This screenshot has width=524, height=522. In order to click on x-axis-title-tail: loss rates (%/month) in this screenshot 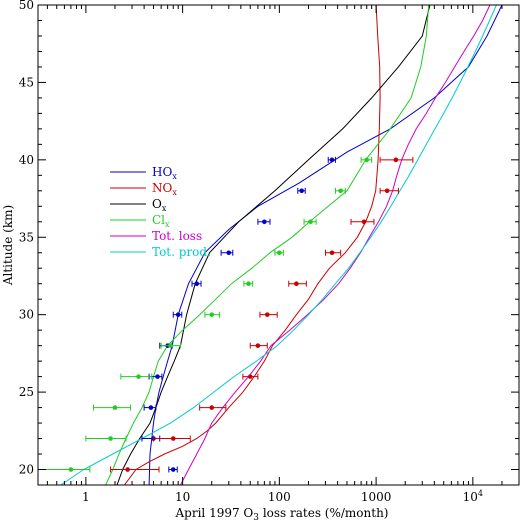, I will do `click(324, 513)`.